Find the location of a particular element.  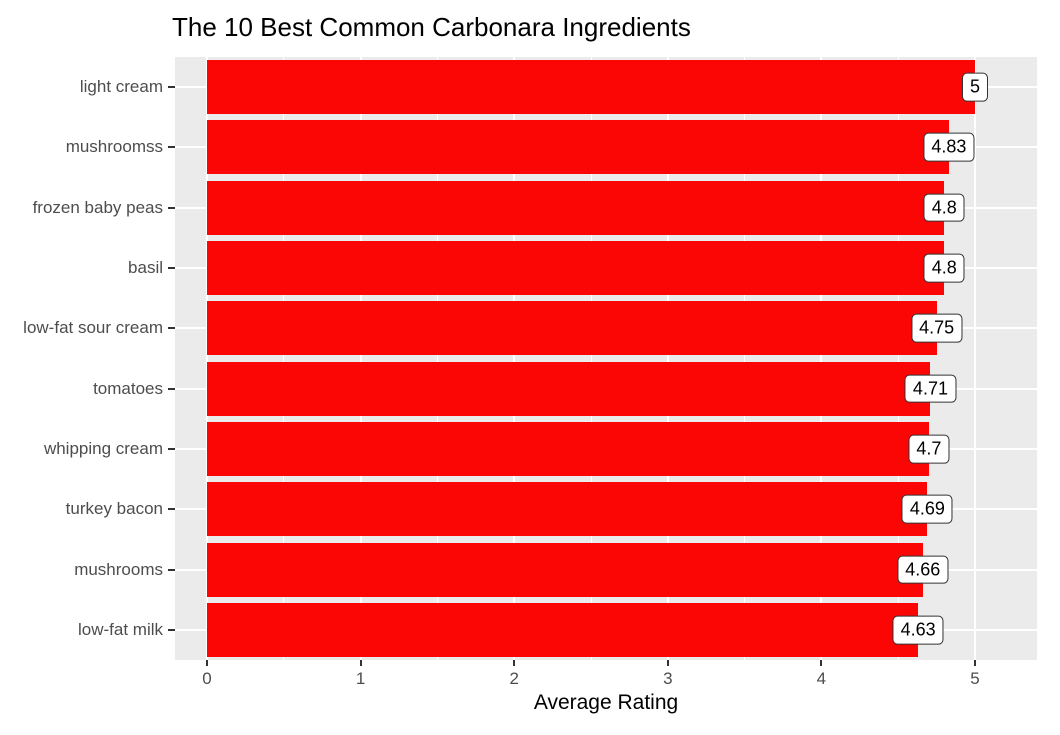

y-axis-tick-label: turkey bacon is located at coordinates (114, 509).